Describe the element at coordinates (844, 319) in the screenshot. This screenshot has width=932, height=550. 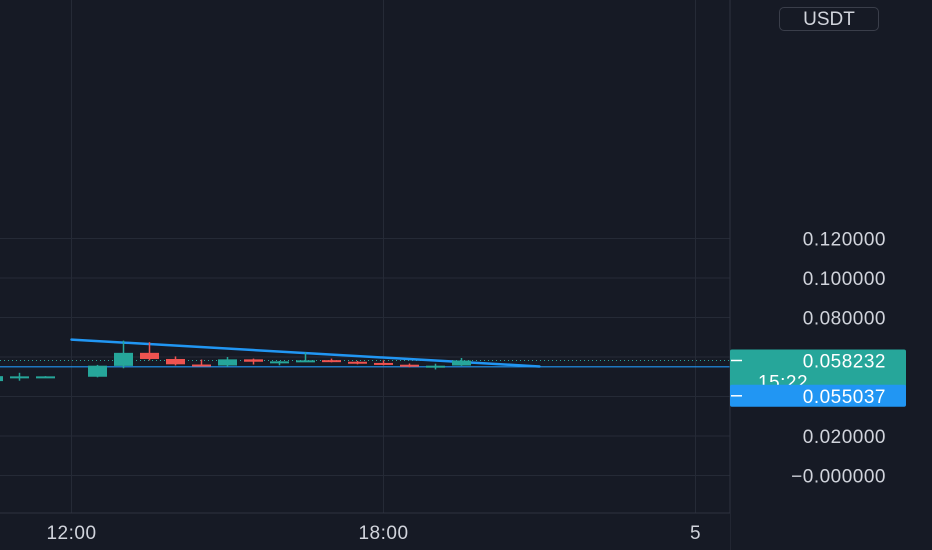
I see `price-tick-label: 0.080000` at that location.